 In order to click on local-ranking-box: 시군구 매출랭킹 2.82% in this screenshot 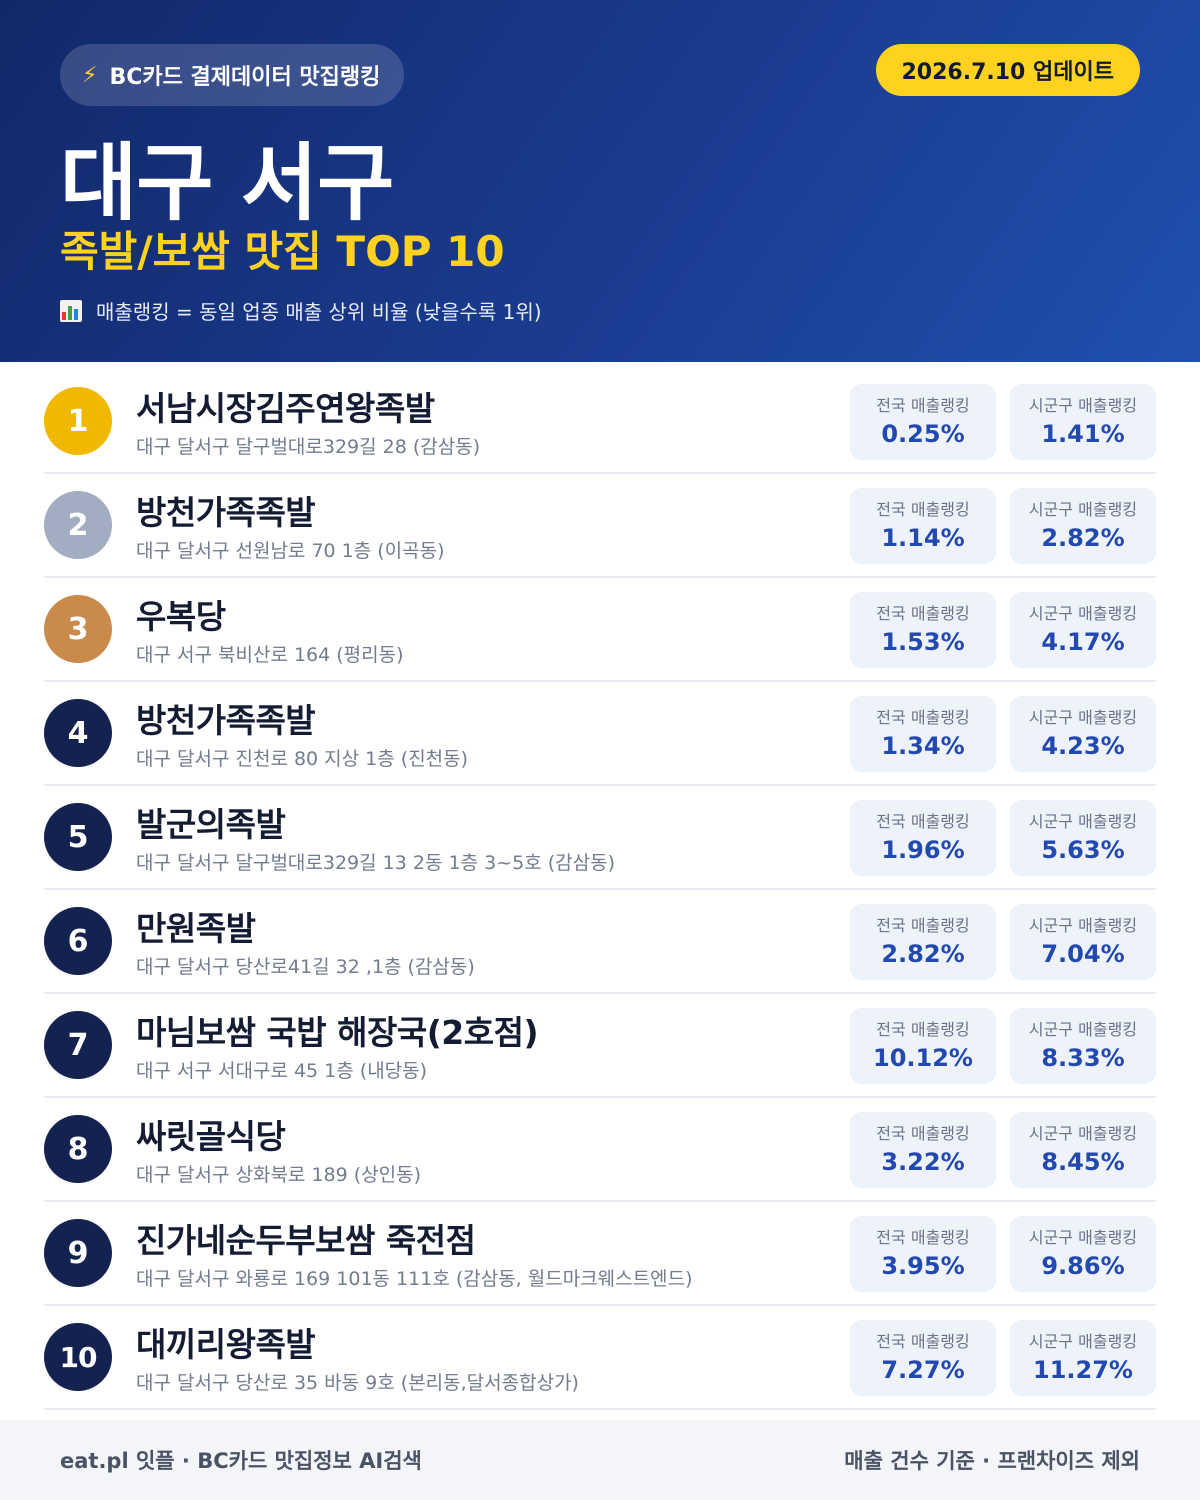, I will do `click(1083, 526)`.